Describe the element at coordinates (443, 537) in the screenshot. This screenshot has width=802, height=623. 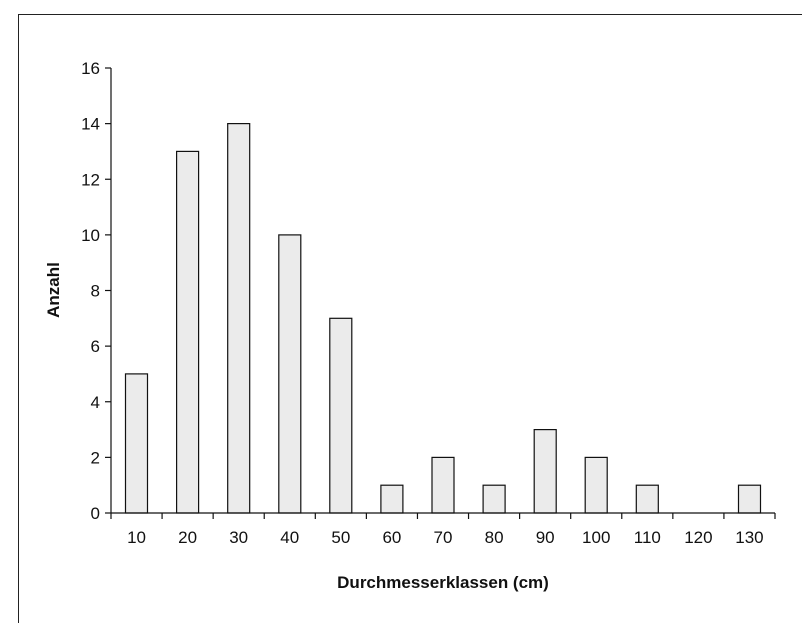
I see `x-tick-label: 70` at that location.